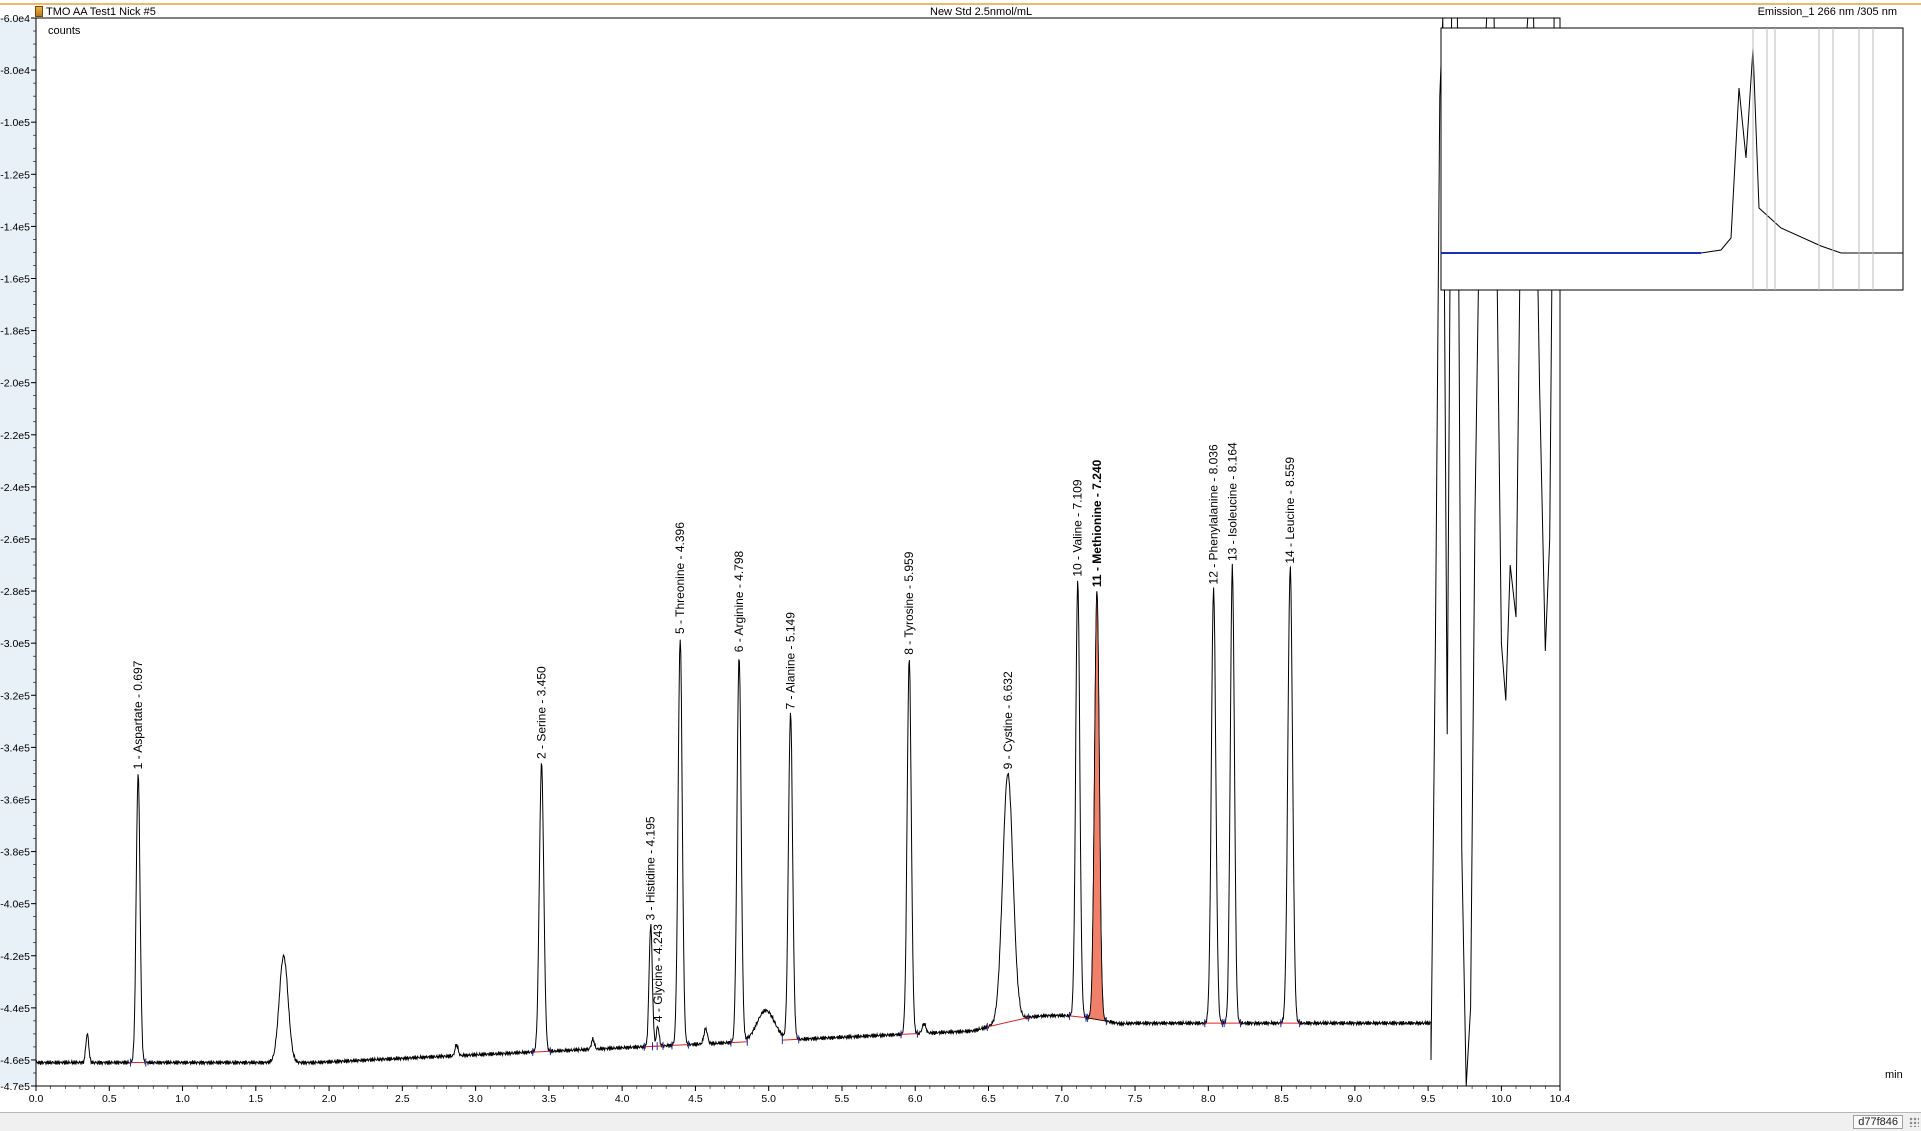 The height and width of the screenshot is (1131, 1921). Describe the element at coordinates (1914, 1122) in the screenshot. I see `resize-grip-icon` at that location.